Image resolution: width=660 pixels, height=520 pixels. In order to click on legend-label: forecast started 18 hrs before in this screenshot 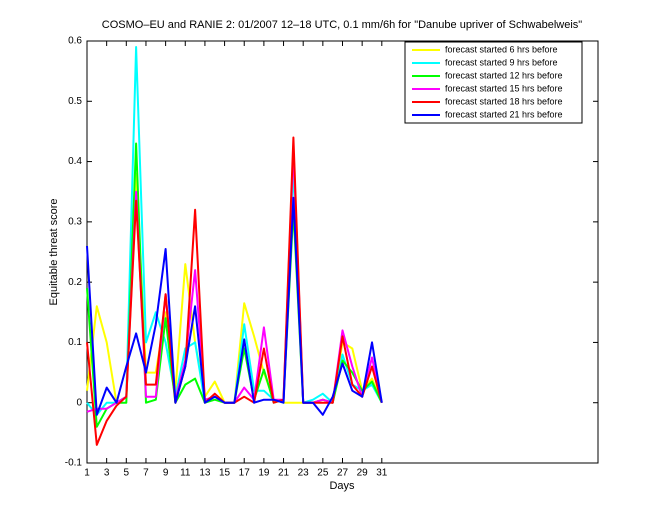, I will do `click(504, 101)`.